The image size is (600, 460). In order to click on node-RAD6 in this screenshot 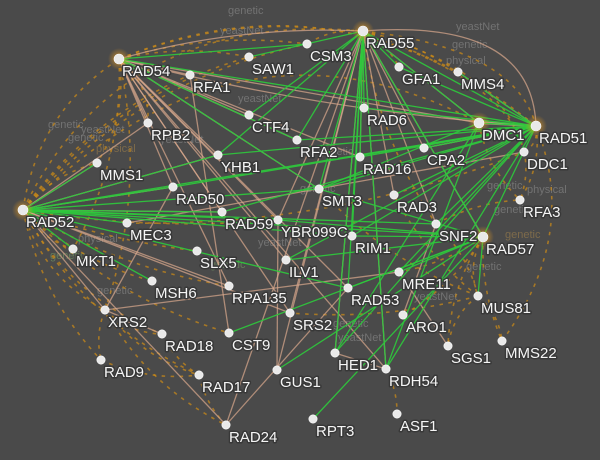, I will do `click(364, 108)`.